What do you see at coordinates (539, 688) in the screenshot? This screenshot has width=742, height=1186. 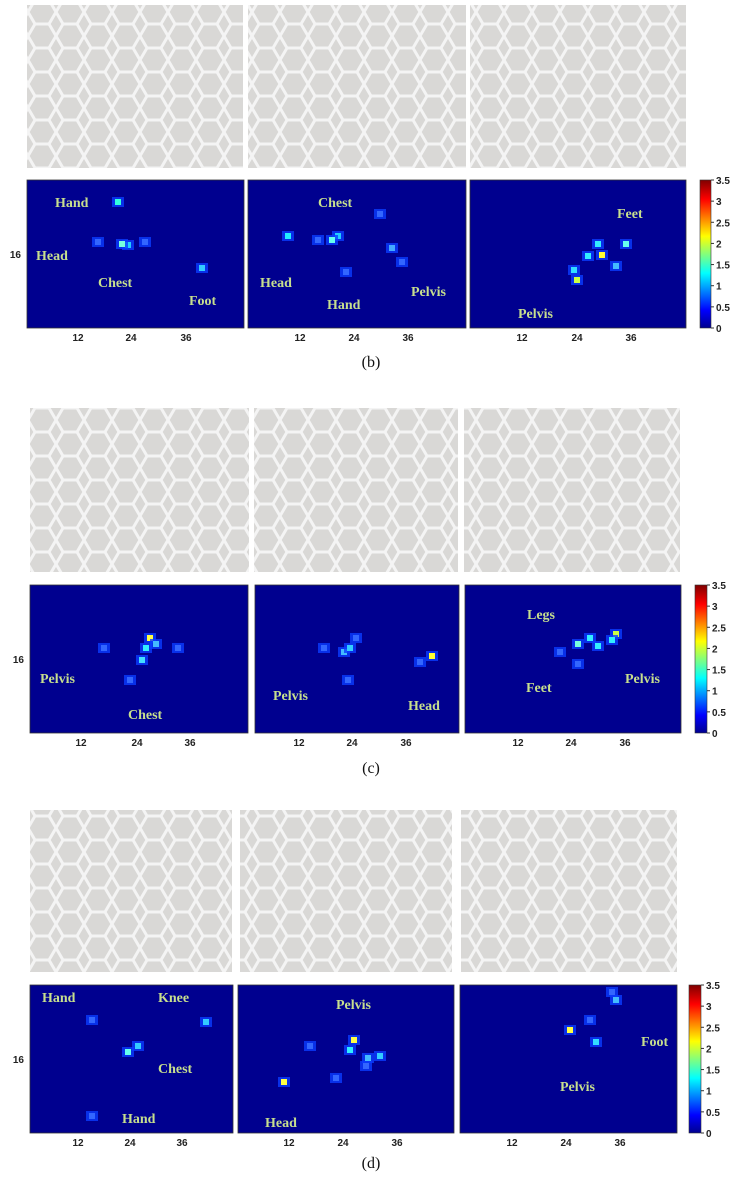 I see `body-label: Feet` at bounding box center [539, 688].